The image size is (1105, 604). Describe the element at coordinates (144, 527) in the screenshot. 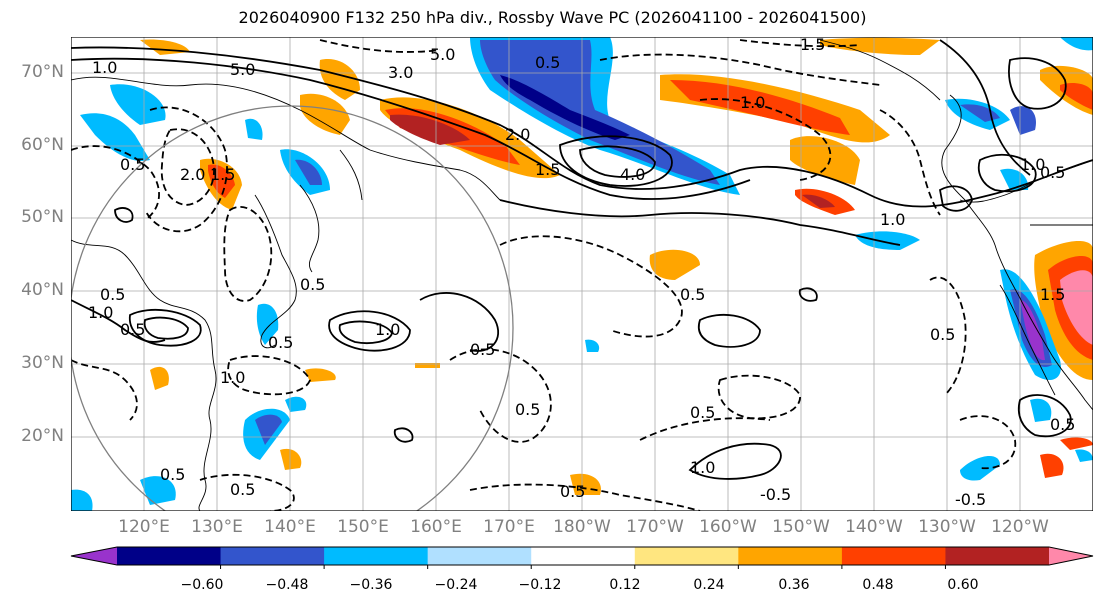

I see `lon-label: 120°E` at that location.